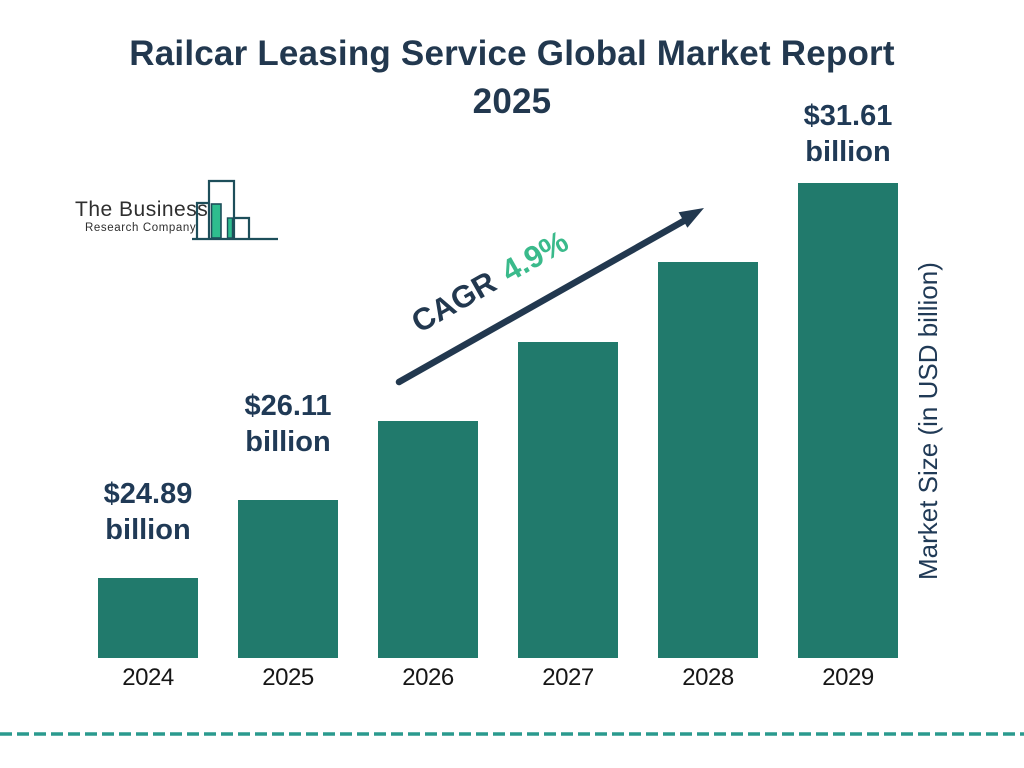  I want to click on page-title-line2: 2025, so click(512, 101).